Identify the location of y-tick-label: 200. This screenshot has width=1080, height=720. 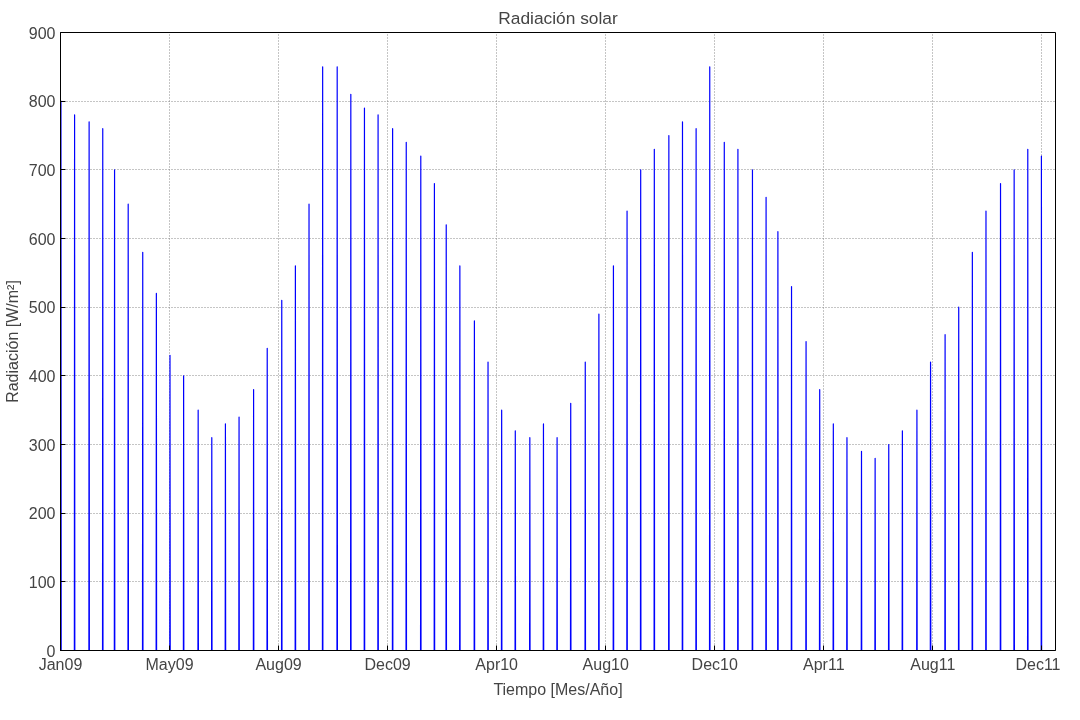
(42, 514).